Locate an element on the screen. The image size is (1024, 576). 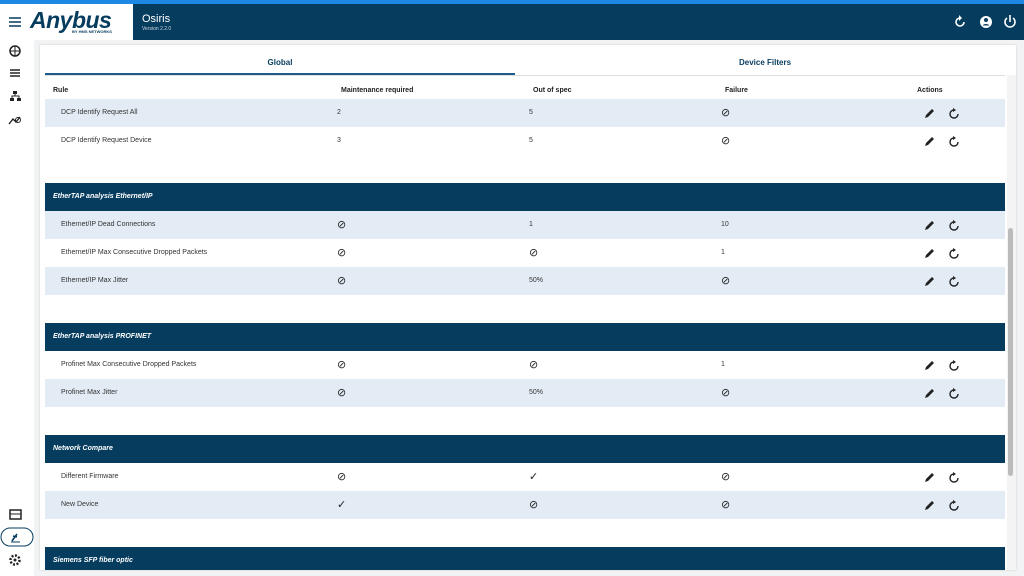
group-title: Network Compare is located at coordinates (83, 448).